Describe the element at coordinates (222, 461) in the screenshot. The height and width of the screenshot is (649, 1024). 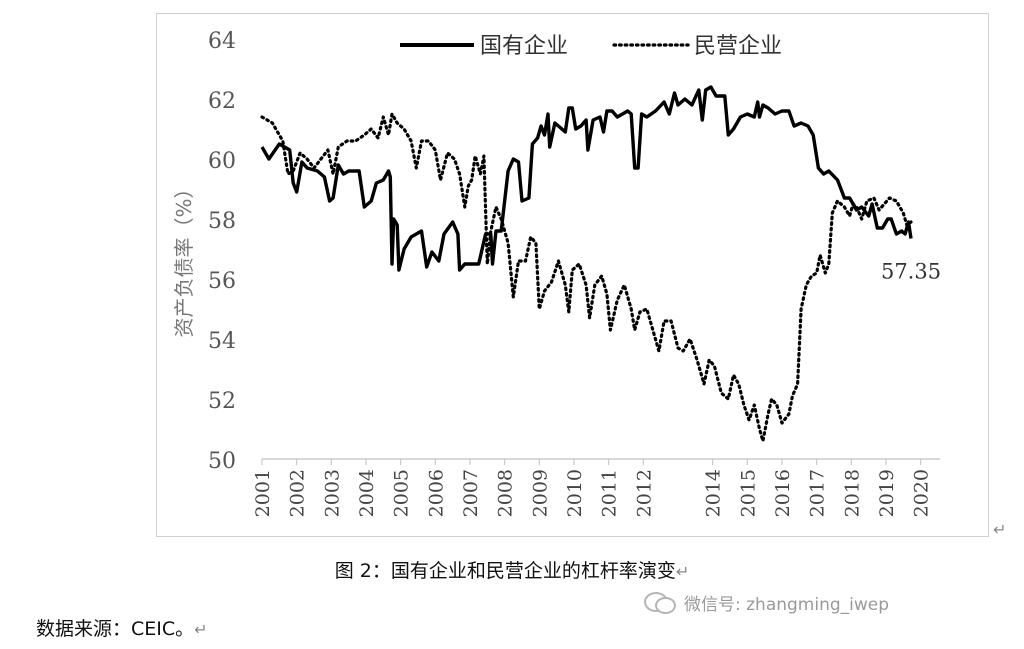
I see `y-tick-label: 50` at that location.